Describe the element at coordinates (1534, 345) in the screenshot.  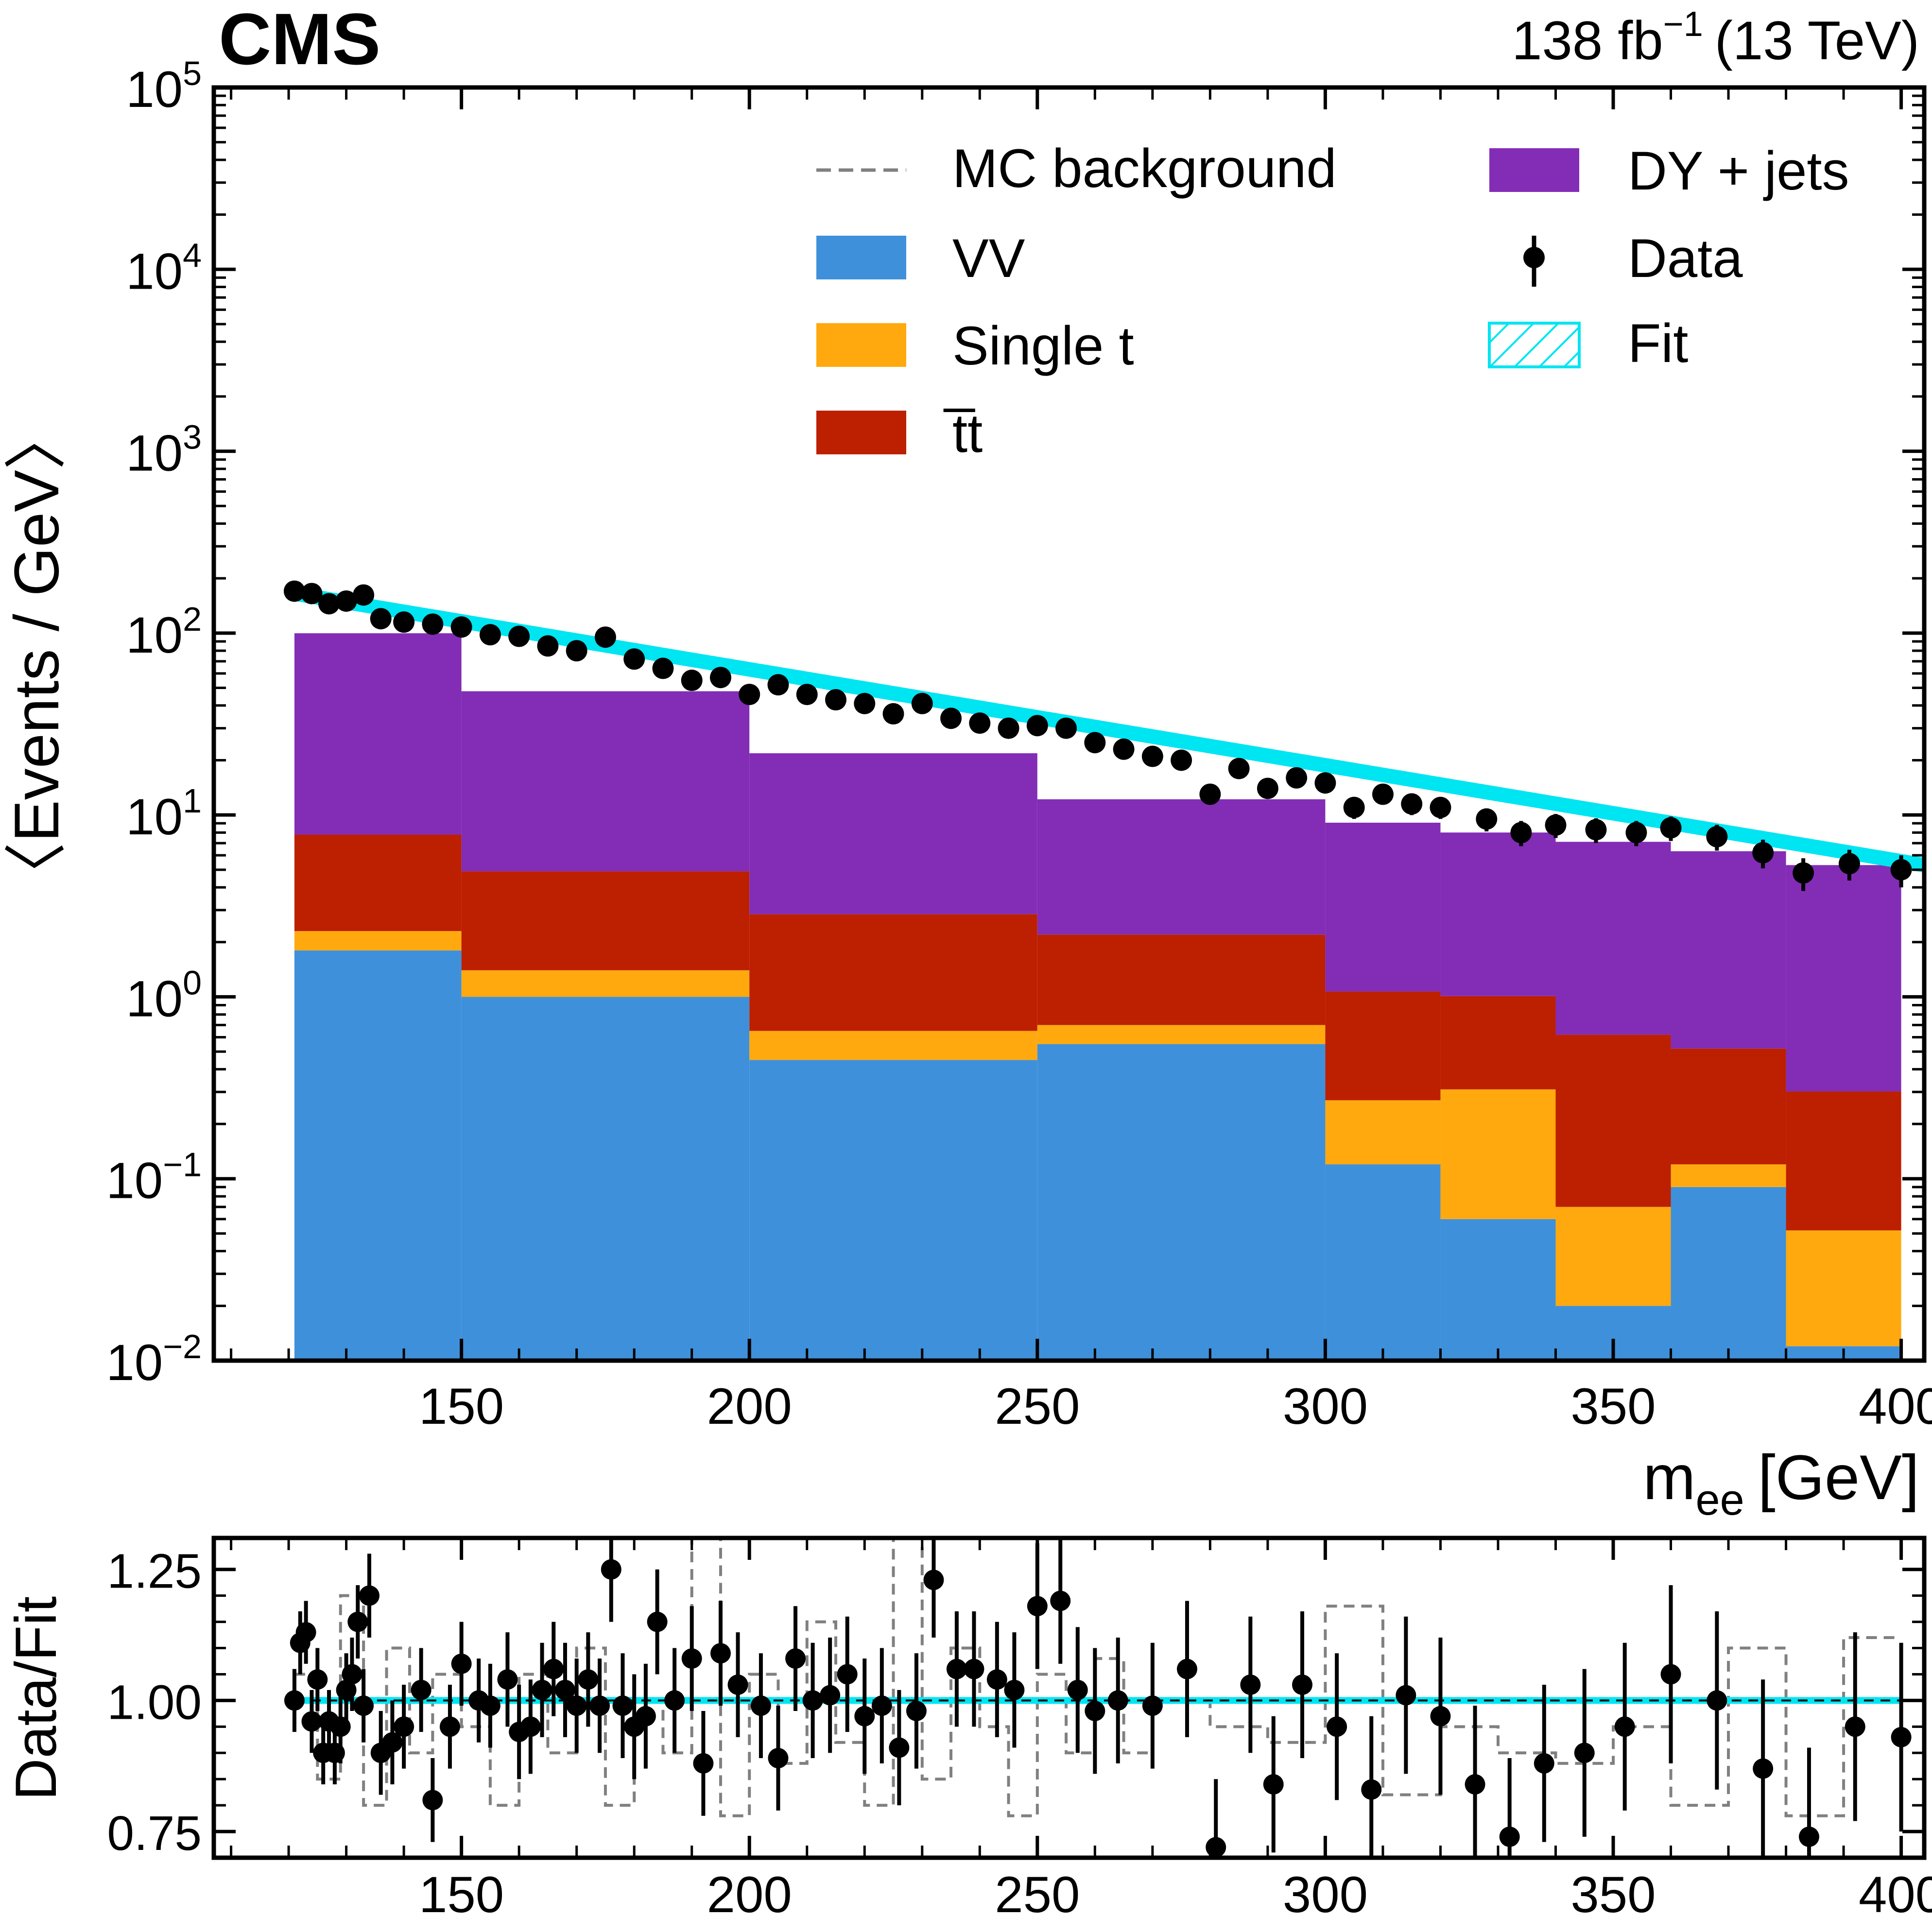
I see `legend-fit-swatch` at that location.